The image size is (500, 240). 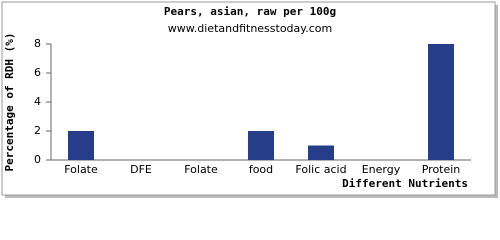 I want to click on x-tick-label: Energy, so click(x=381, y=169).